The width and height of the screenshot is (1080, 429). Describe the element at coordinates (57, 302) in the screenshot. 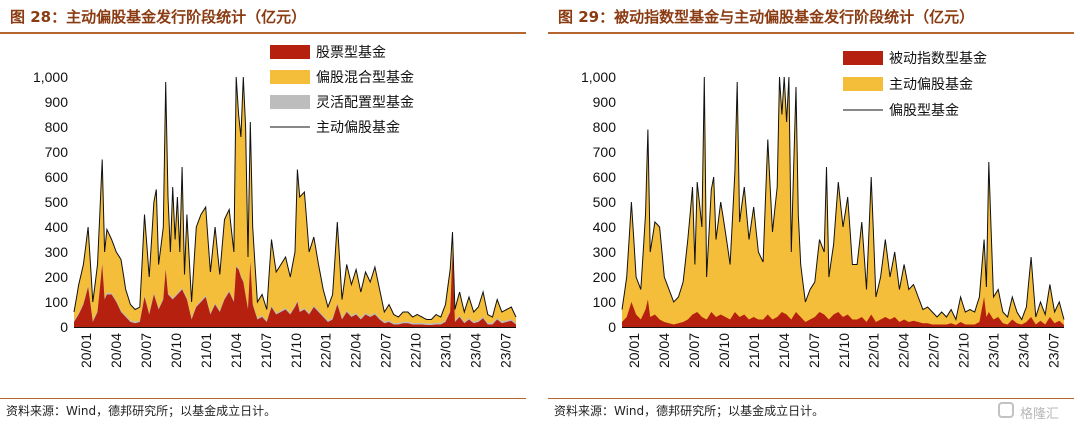

I see `left-ytick-label: 100` at that location.